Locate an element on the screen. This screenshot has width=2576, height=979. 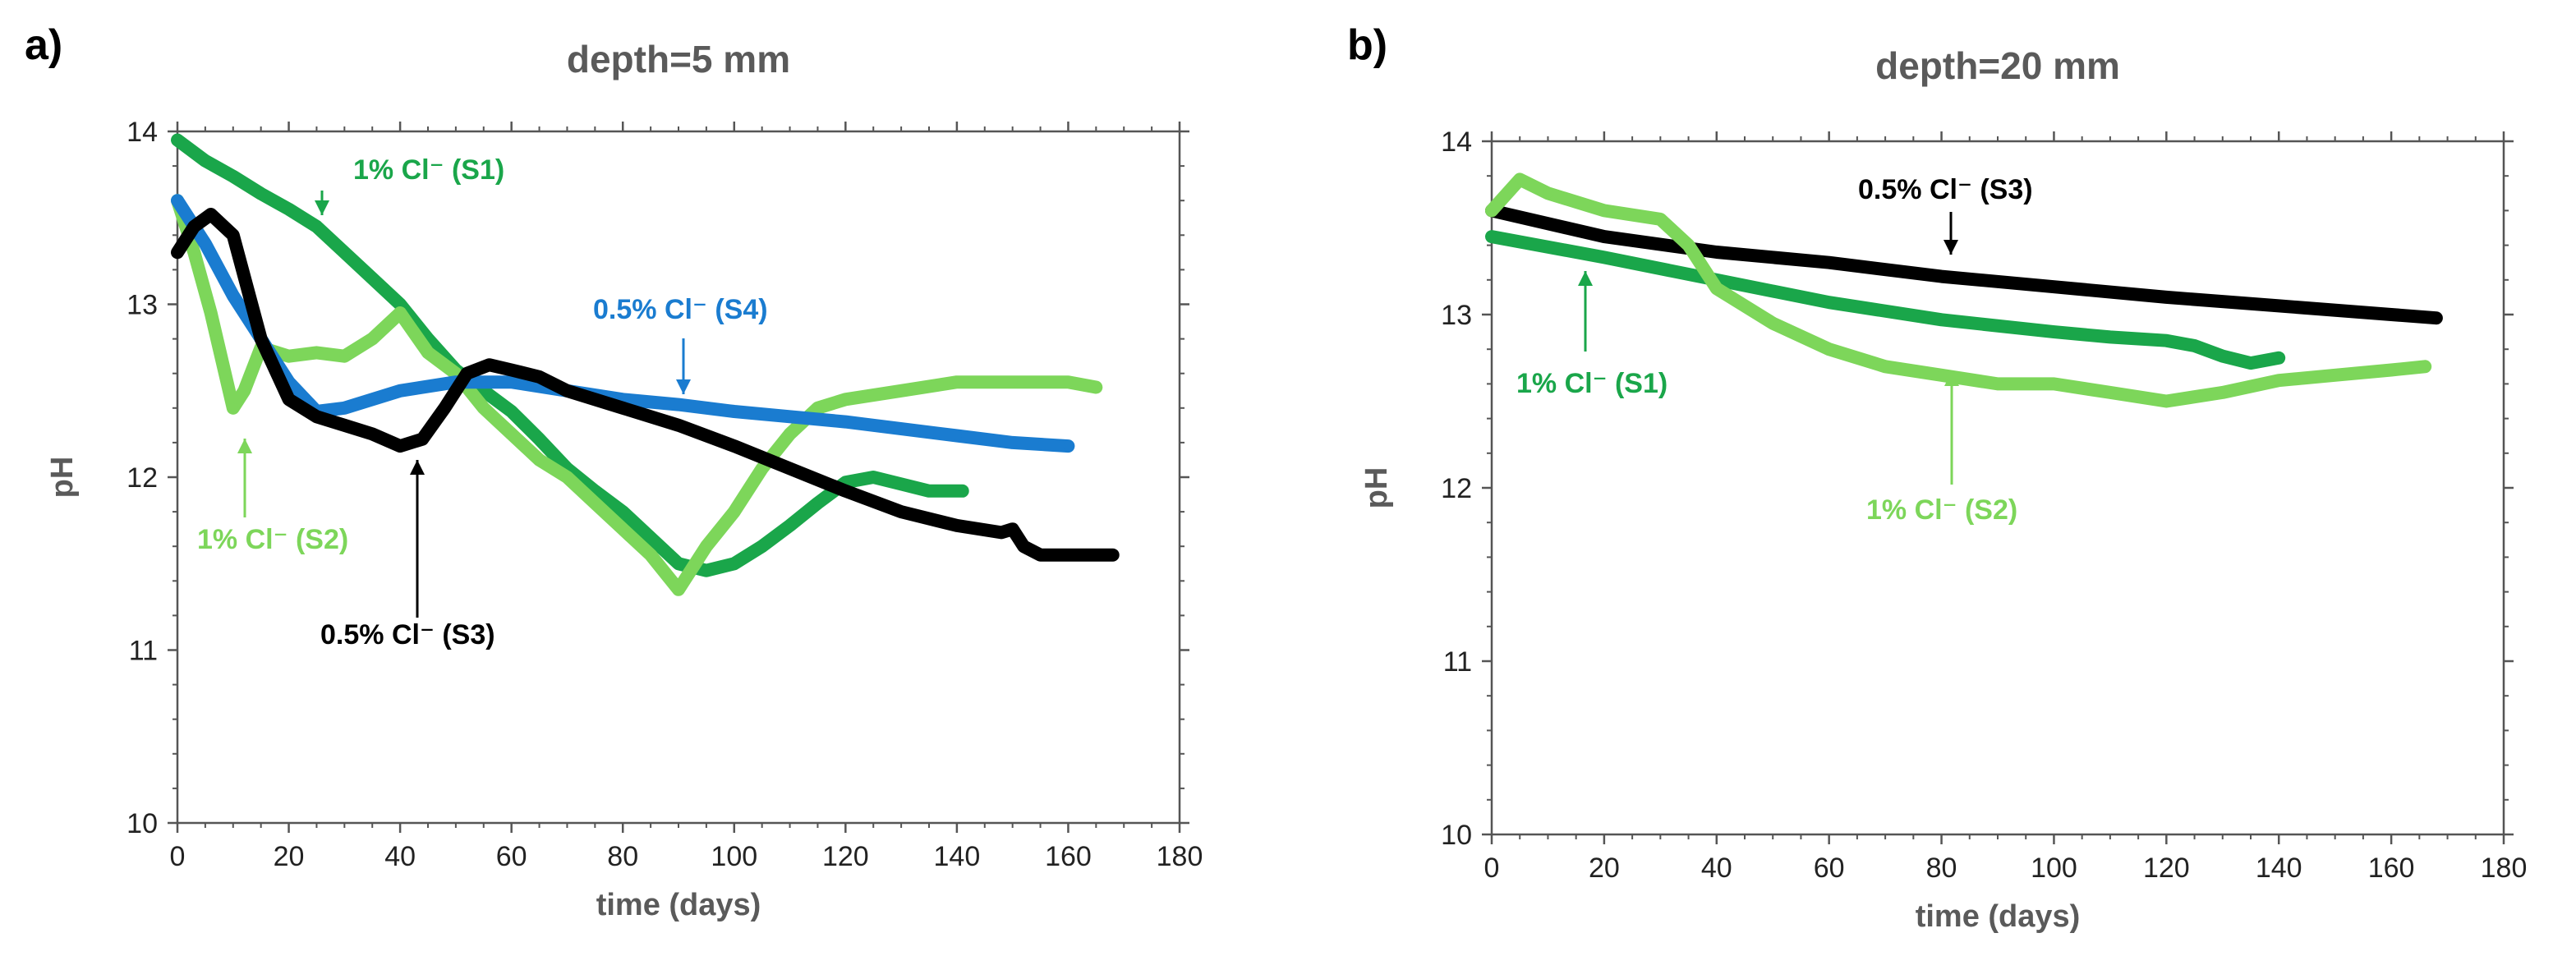
x-tick-label: 180 is located at coordinates (2504, 868).